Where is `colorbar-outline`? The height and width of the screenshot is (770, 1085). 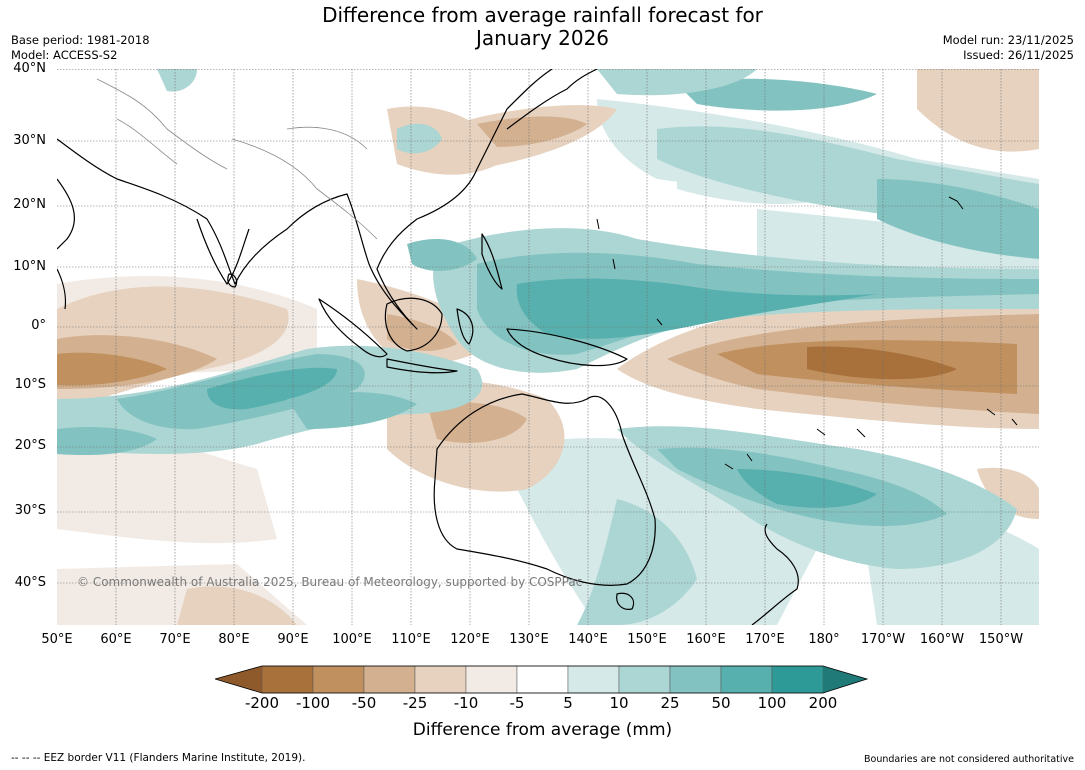
colorbar-outline is located at coordinates (542, 679).